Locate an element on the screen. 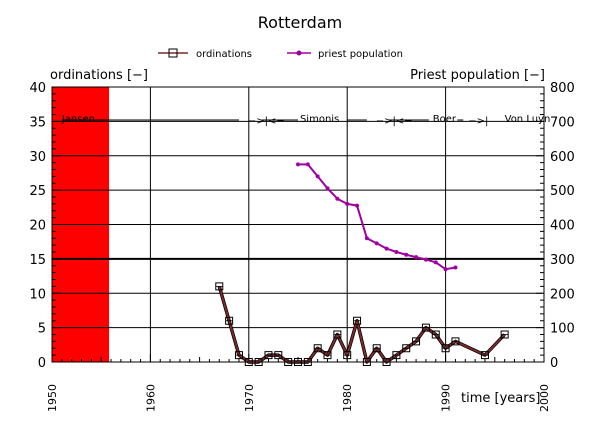  annotation-label: Jansen is located at coordinates (78, 119).